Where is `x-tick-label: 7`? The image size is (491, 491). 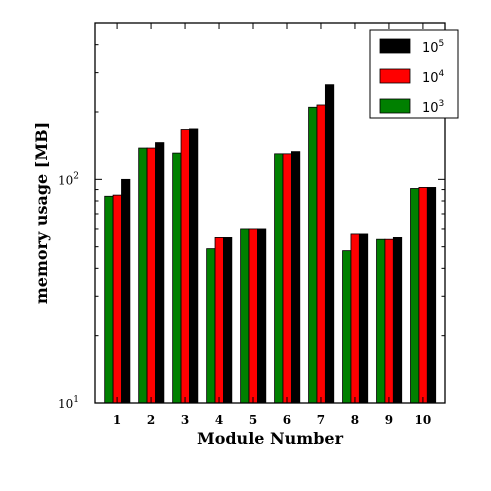 x-tick-label: 7 is located at coordinates (321, 420).